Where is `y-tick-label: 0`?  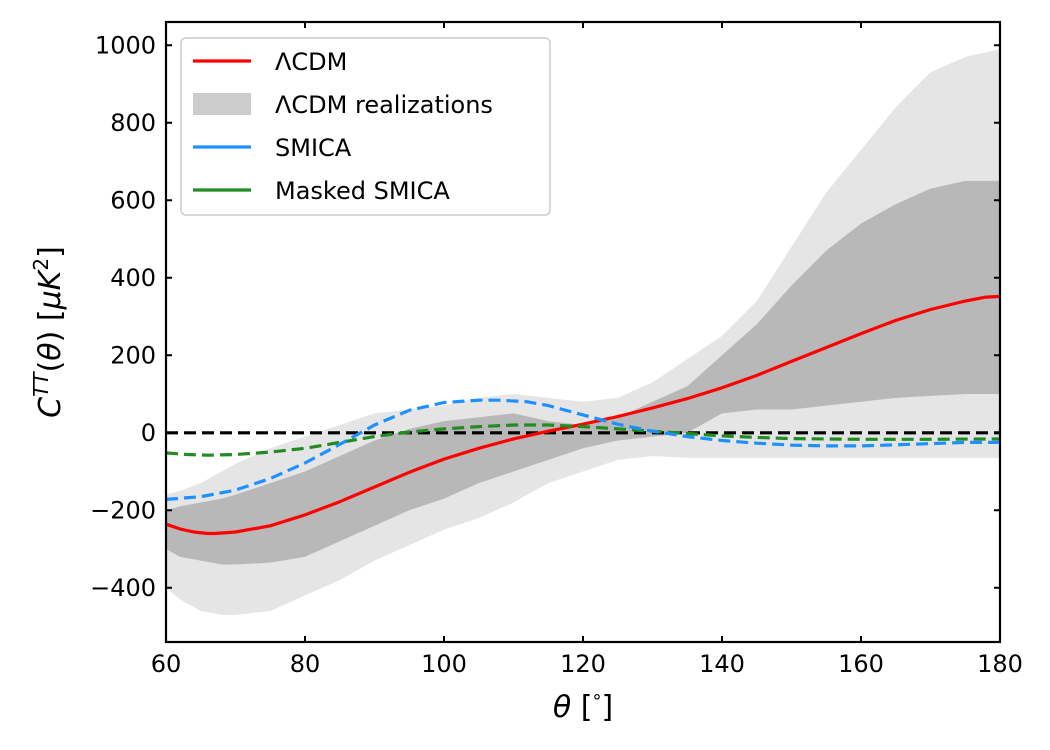 y-tick-label: 0 is located at coordinates (148, 433).